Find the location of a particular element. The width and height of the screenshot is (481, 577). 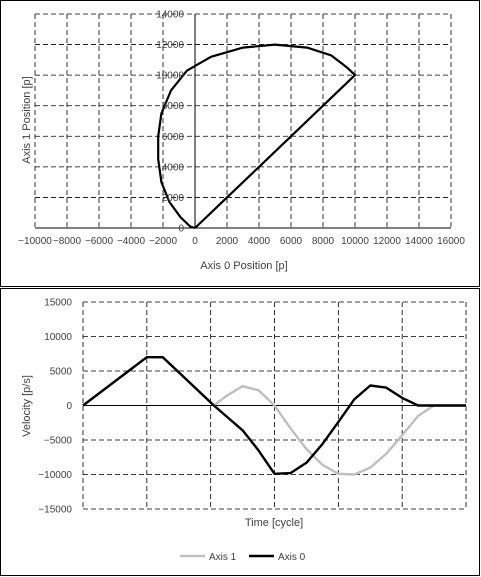

y-tick-label: 6000 is located at coordinates (173, 137).